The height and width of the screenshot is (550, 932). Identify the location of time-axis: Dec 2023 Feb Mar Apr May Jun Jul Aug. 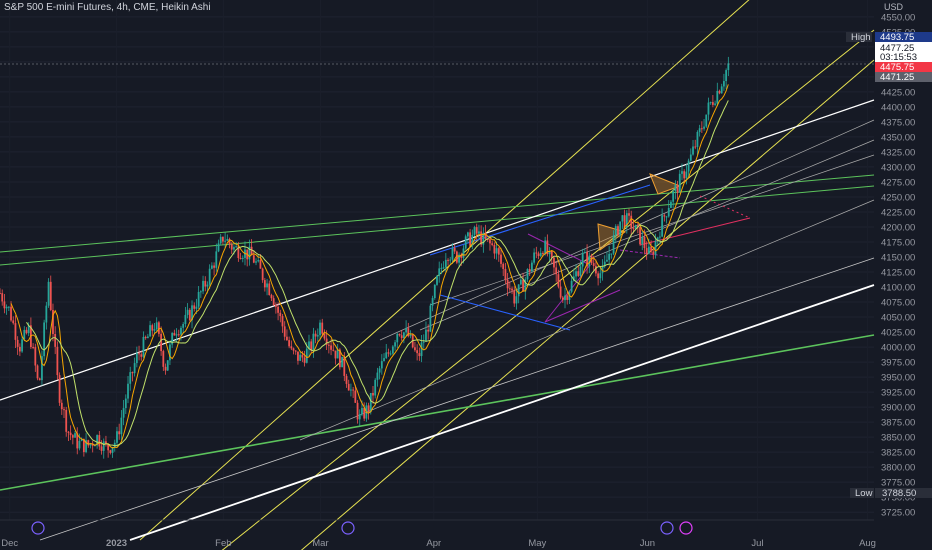
(438, 534).